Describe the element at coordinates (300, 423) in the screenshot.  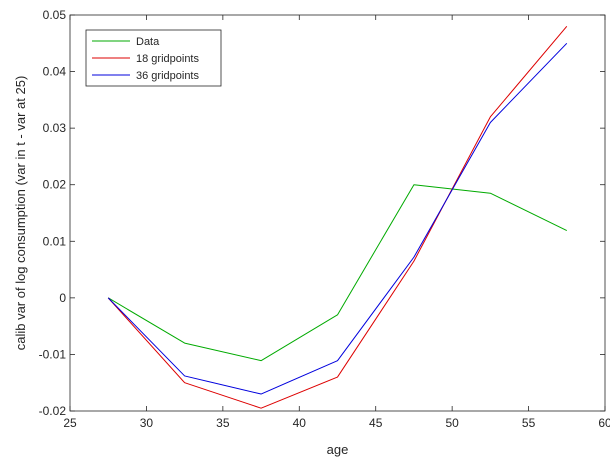
I see `x-tick-label: 40` at that location.